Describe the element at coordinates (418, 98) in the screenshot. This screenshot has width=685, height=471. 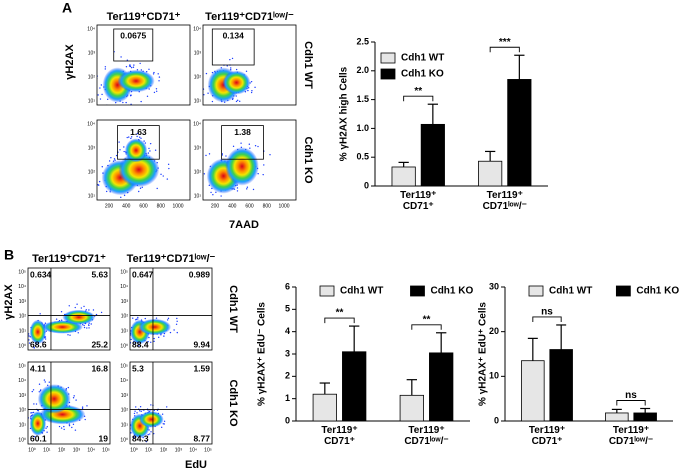
I see `significance-bracket` at that location.